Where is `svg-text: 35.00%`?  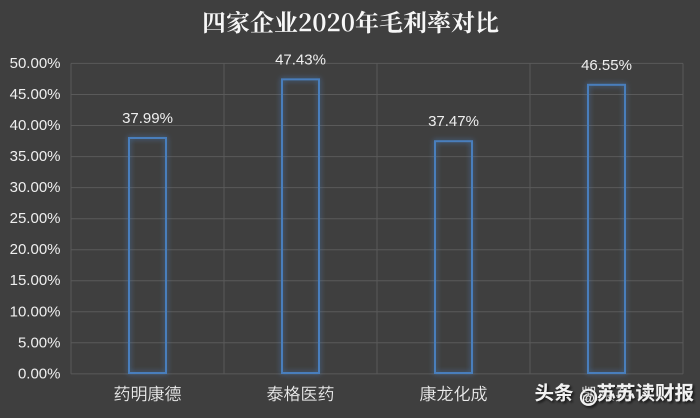 svg-text: 35.00% is located at coordinates (35, 156).